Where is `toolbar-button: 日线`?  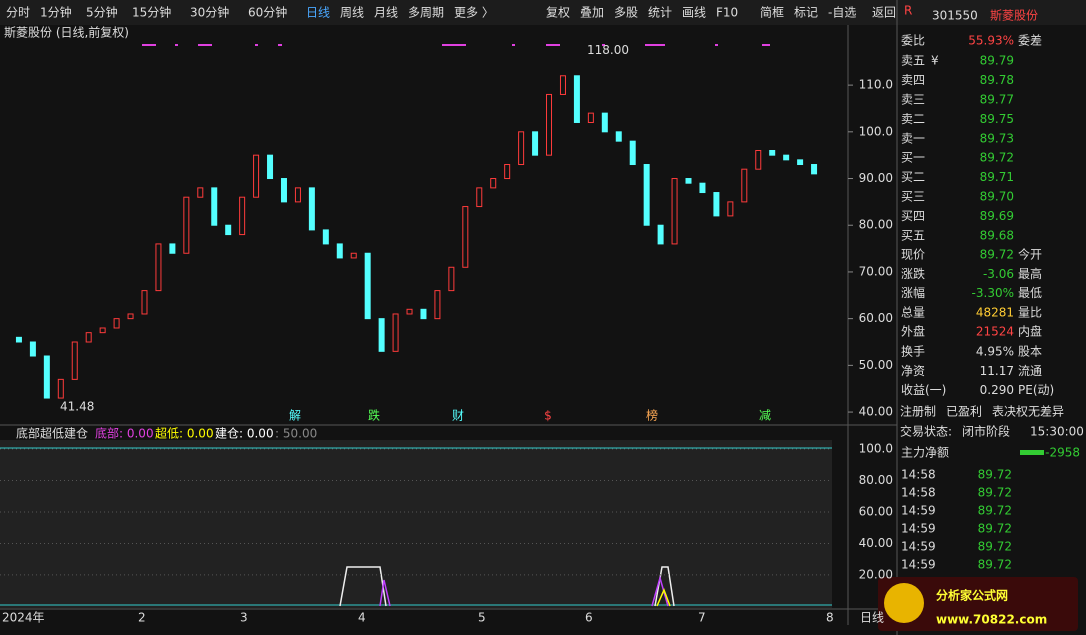
toolbar-button: 日线 is located at coordinates (318, 13).